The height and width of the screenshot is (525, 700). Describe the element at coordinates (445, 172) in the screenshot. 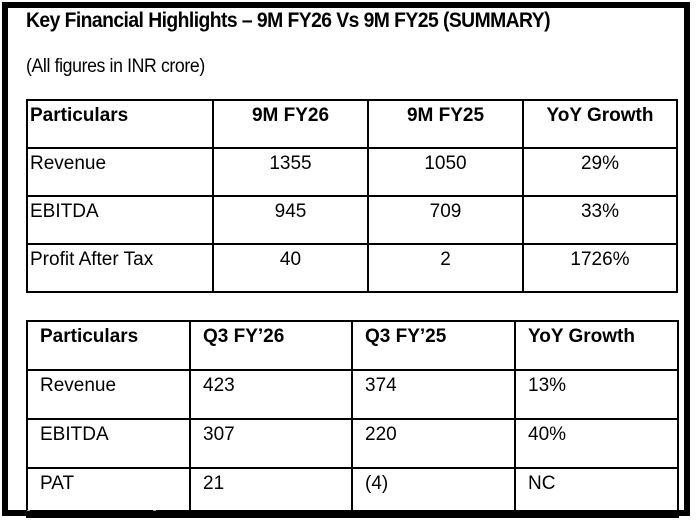

I see `previous-value: 1050` at that location.